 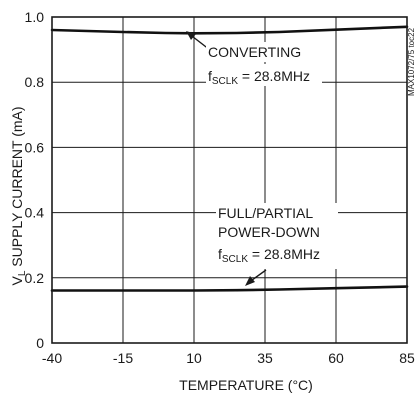 I want to click on annotation-converting: CONVERTING fSCLK = 28.8MHz, so click(x=254, y=59).